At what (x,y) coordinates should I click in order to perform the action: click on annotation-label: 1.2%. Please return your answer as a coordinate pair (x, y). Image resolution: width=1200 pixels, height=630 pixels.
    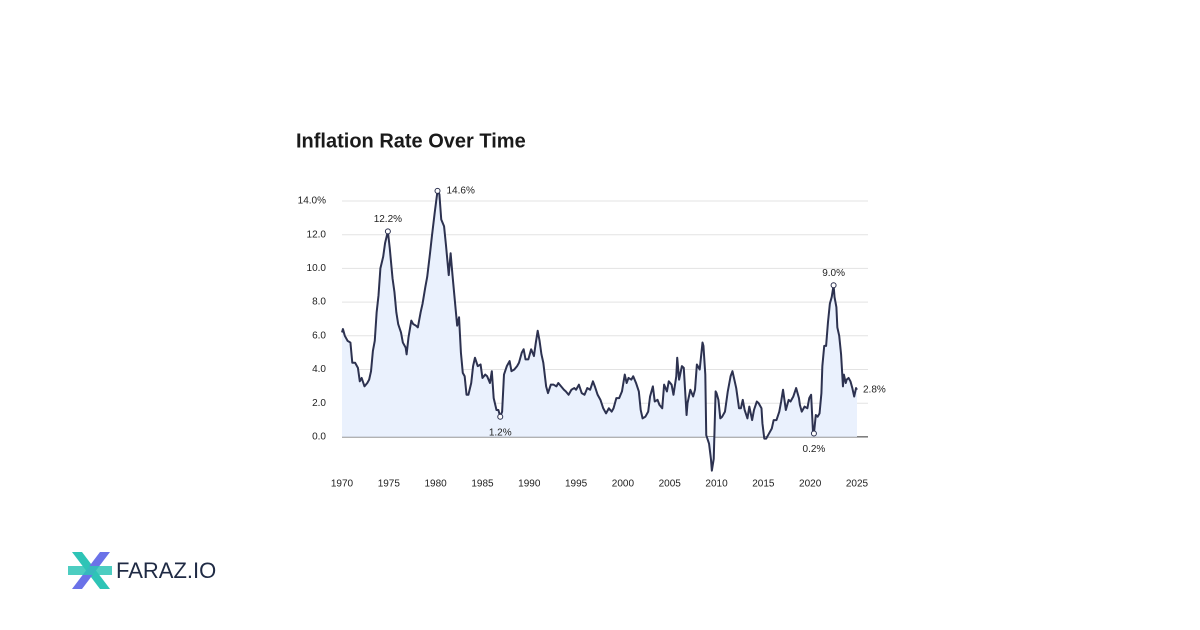
    Looking at the image, I should click on (500, 432).